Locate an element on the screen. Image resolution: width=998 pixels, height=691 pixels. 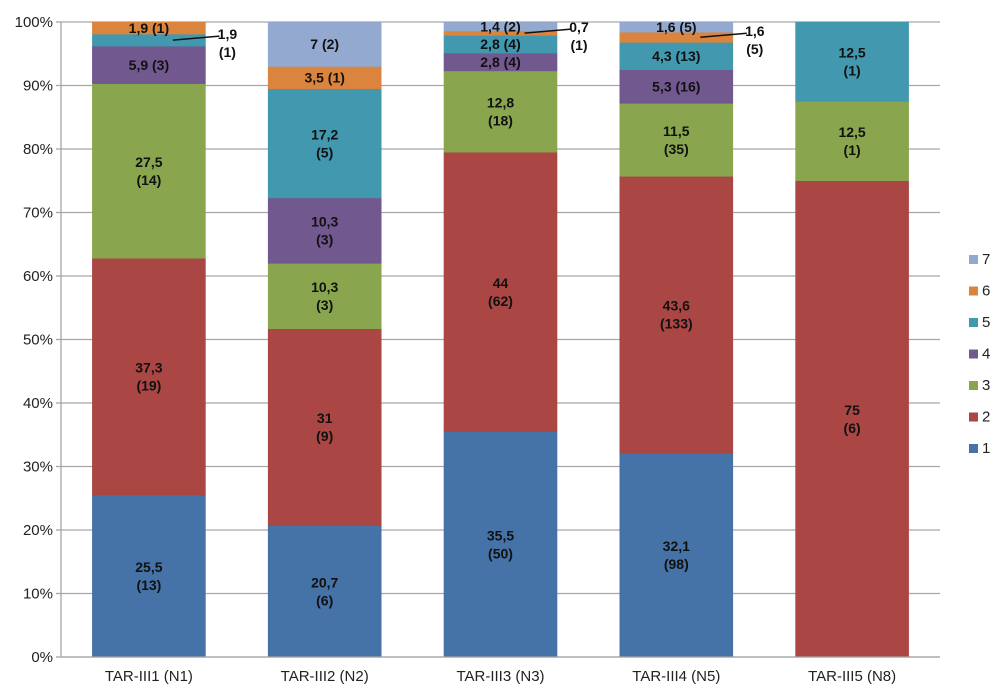
data-label: 7 (2) is located at coordinates (324, 44).